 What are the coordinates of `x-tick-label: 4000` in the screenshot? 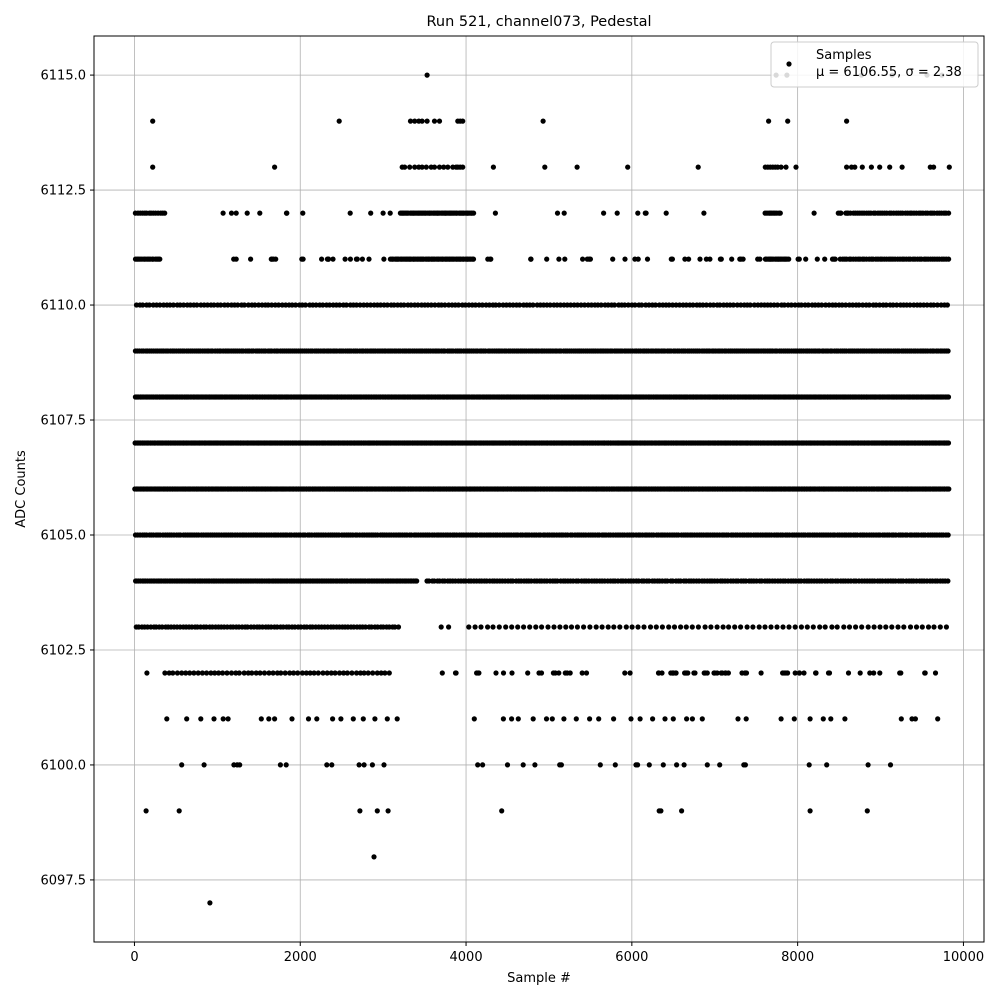 It's located at (466, 957).